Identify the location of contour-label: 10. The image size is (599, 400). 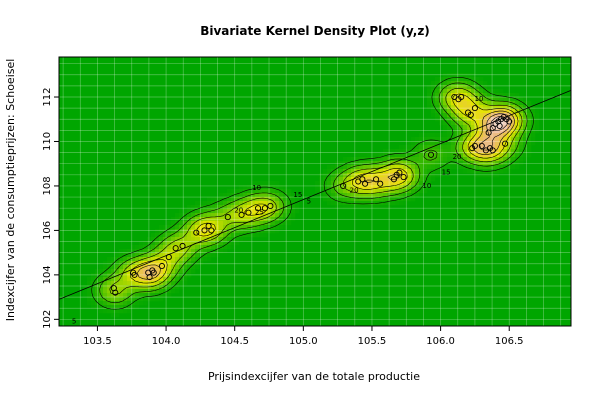
(256, 188).